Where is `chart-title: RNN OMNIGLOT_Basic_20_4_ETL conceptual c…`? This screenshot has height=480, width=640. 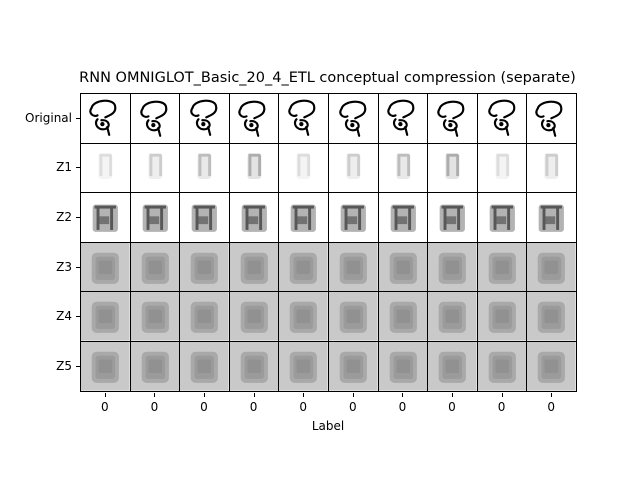
chart-title: RNN OMNIGLOT_Basic_20_4_ETL conceptual c… is located at coordinates (327, 78).